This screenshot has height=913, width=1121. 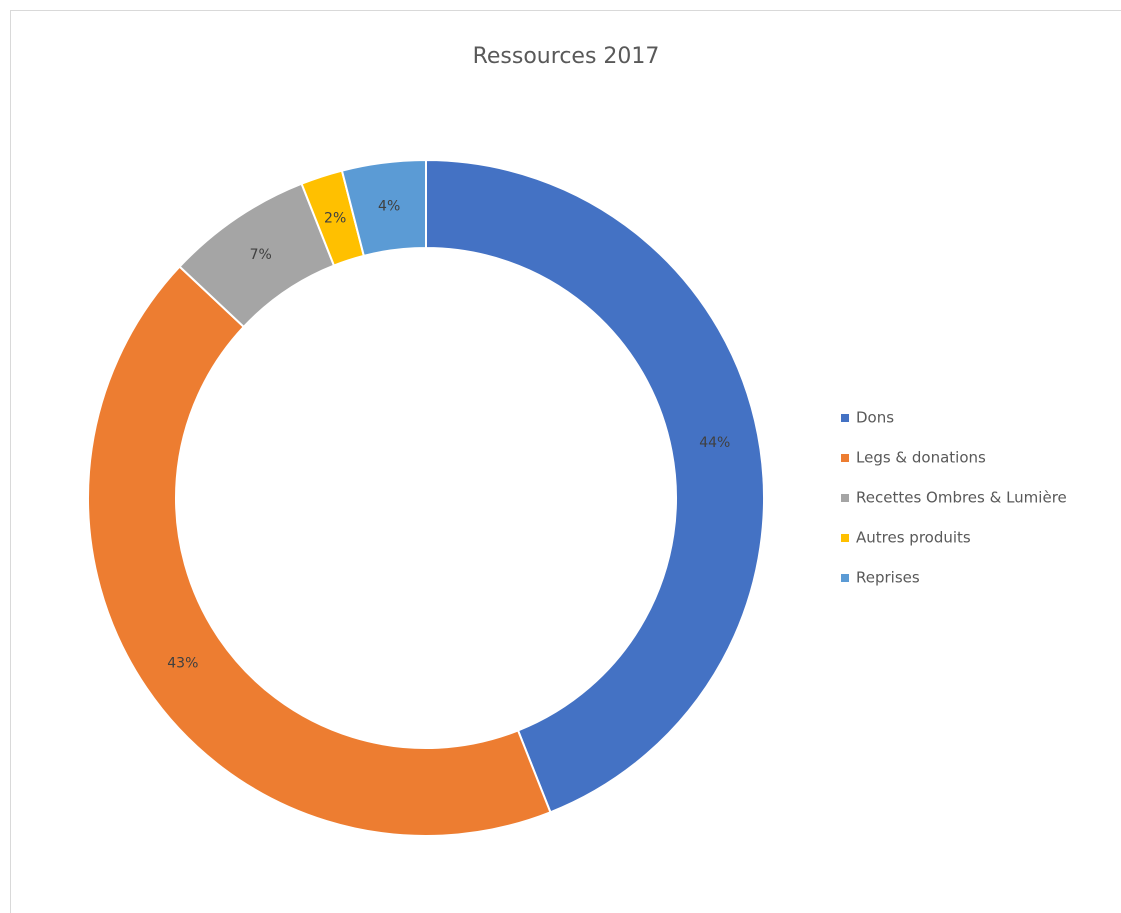 What do you see at coordinates (389, 206) in the screenshot?
I see `data-label: 4%` at bounding box center [389, 206].